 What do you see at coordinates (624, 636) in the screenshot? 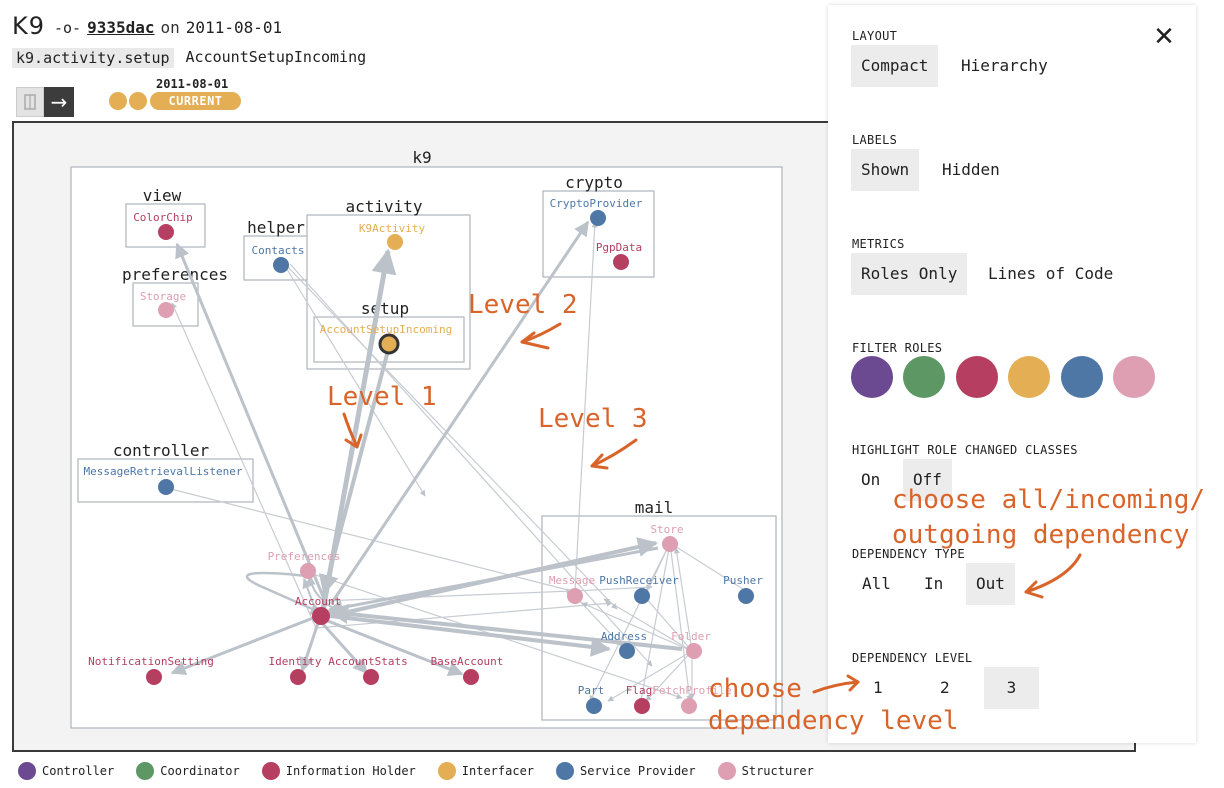
I see `node-label: Address` at bounding box center [624, 636].